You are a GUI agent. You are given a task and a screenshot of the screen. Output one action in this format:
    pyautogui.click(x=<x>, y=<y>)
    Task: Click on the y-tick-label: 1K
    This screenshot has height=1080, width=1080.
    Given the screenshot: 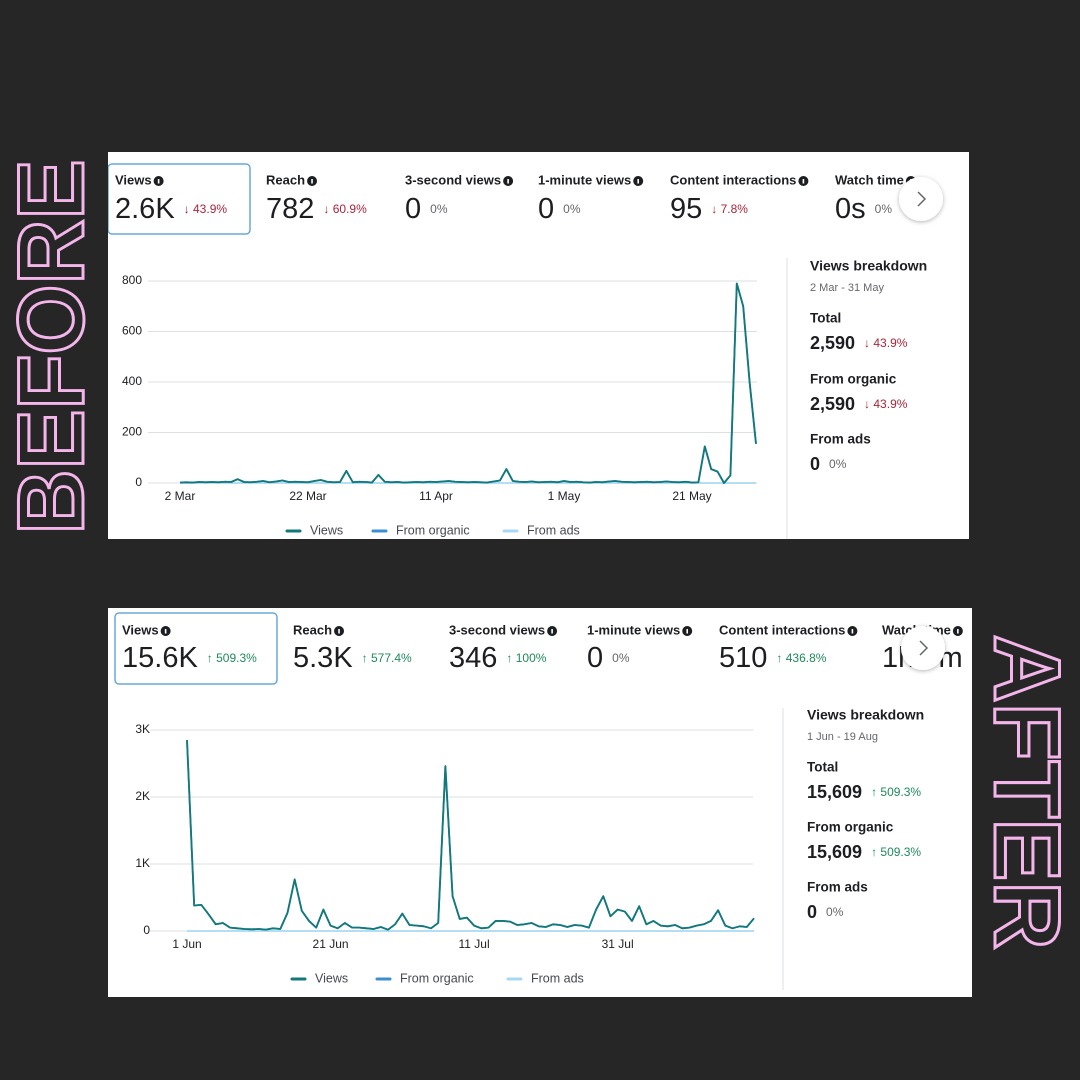 What is the action you would take?
    pyautogui.click(x=142, y=863)
    